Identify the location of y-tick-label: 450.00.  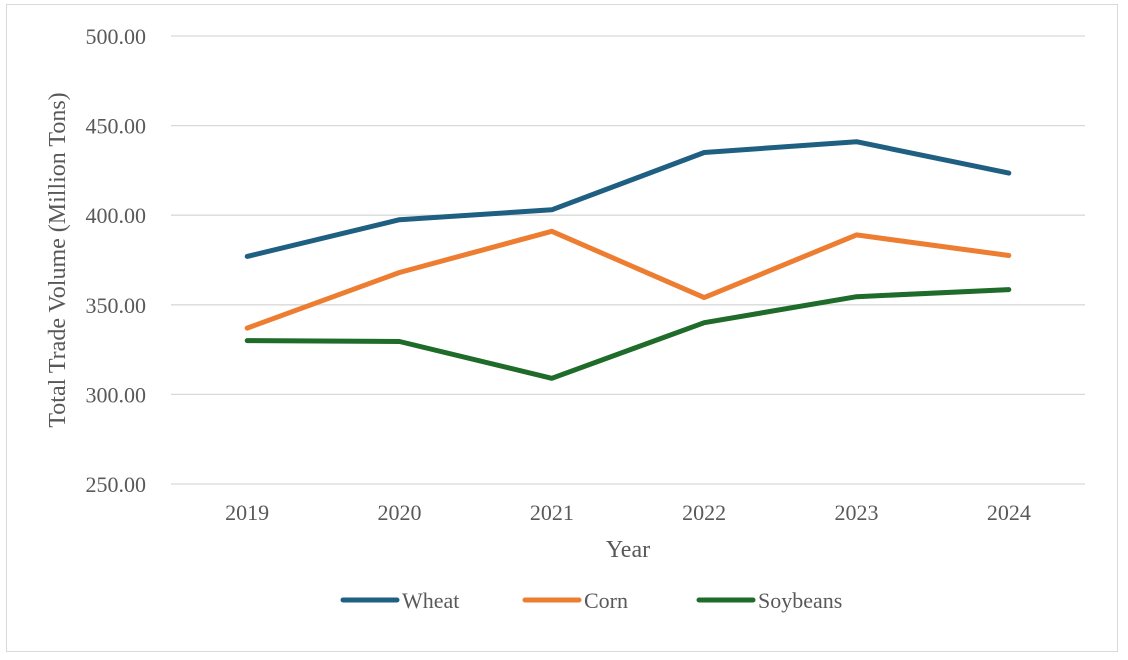
(116, 126).